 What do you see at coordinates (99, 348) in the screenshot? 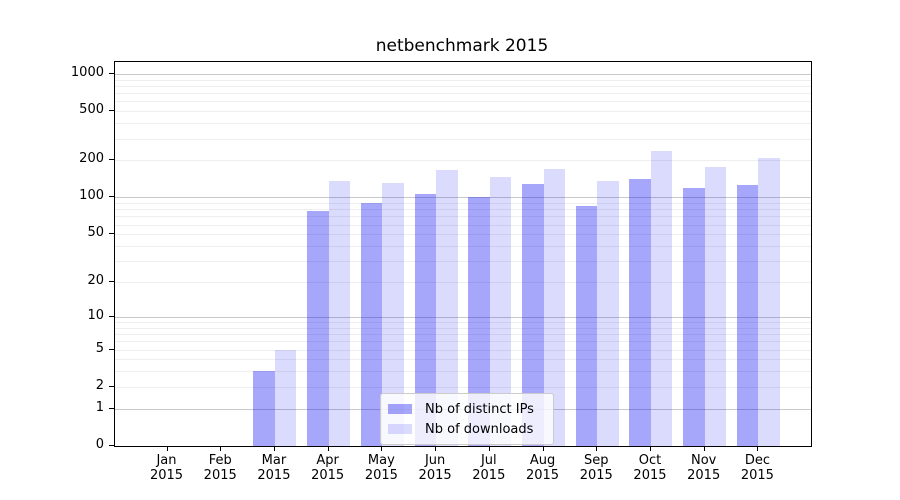
I see `y-tick-label: 5` at bounding box center [99, 348].